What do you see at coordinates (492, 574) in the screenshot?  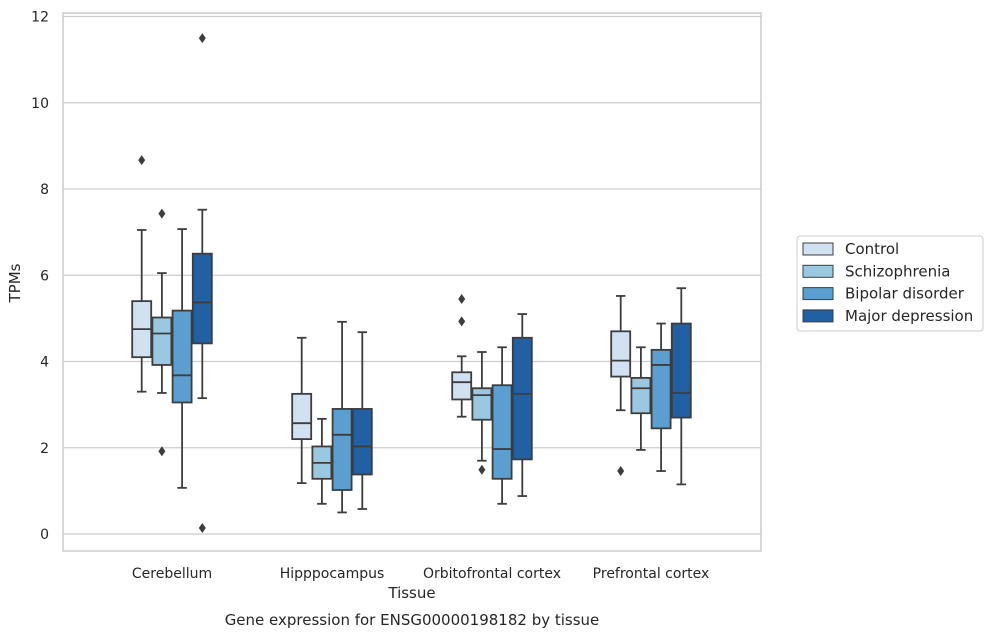 I see `x-tick-label-orbitofrontal-cortex: Orbitofrontal cortex` at bounding box center [492, 574].